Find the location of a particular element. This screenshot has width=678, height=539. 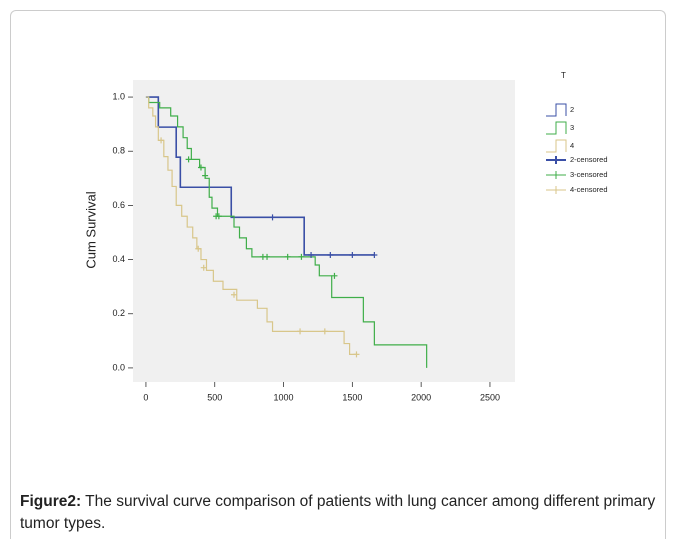

survival-curve is located at coordinates (260, 176).